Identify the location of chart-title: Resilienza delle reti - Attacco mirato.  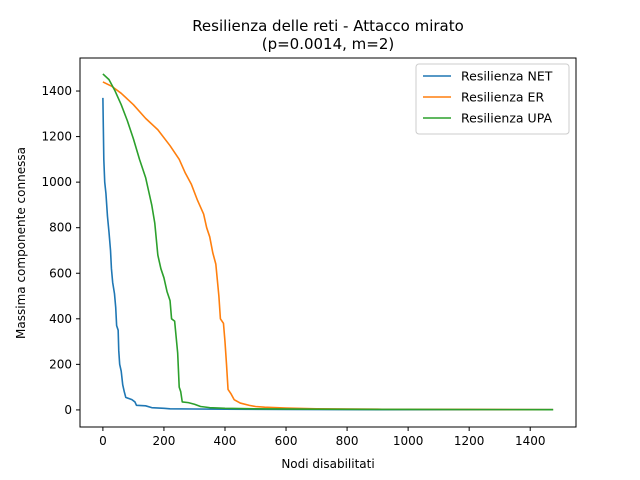
(328, 26).